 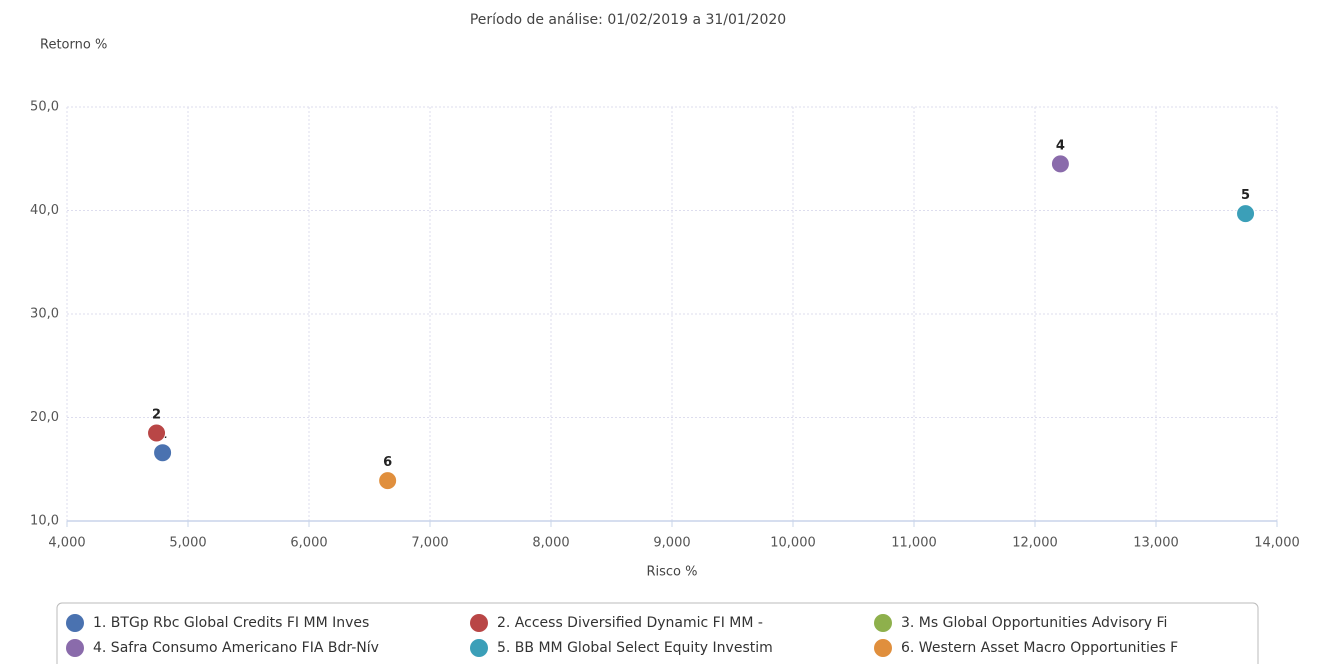 What do you see at coordinates (1035, 543) in the screenshot?
I see `x-tick-label: 12,000` at bounding box center [1035, 543].